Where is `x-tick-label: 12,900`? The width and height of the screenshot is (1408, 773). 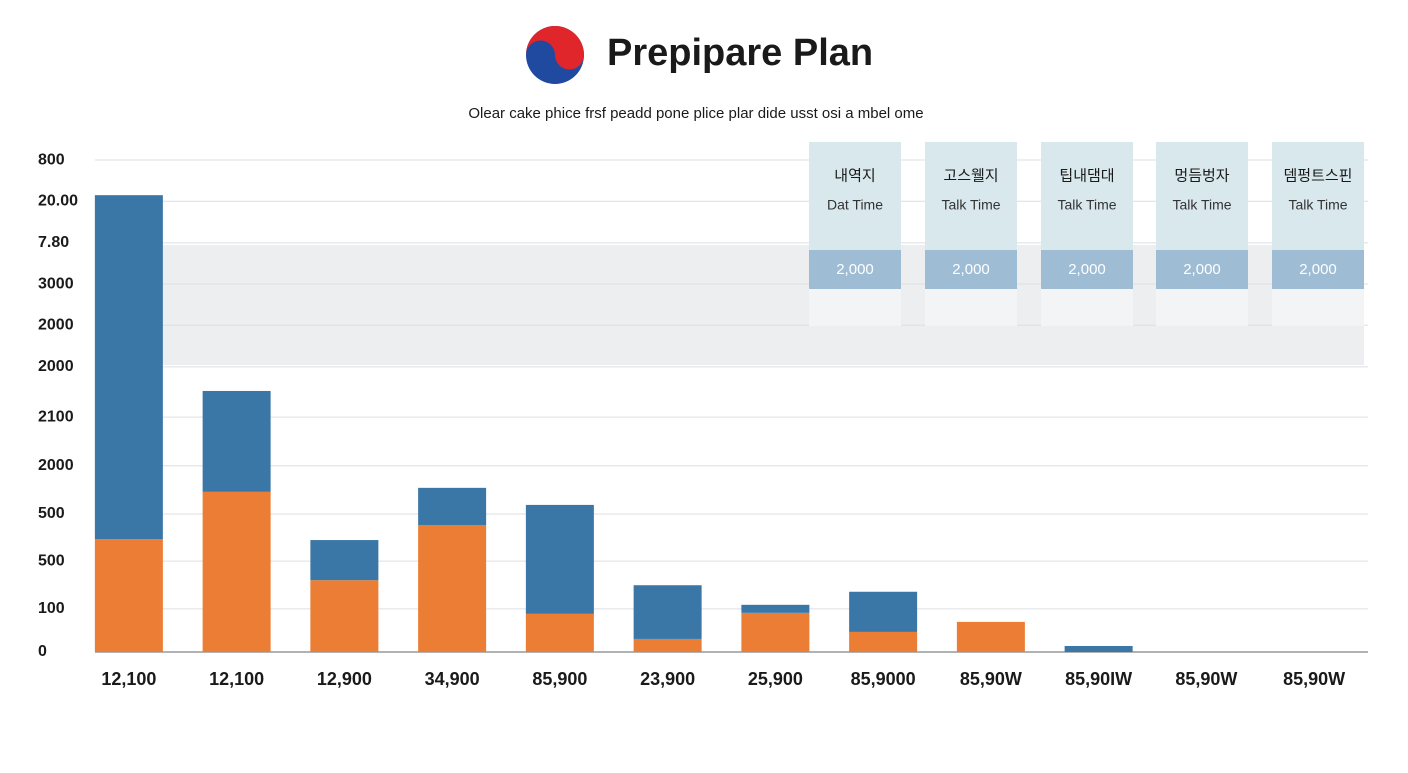 x-tick-label: 12,900 is located at coordinates (344, 679).